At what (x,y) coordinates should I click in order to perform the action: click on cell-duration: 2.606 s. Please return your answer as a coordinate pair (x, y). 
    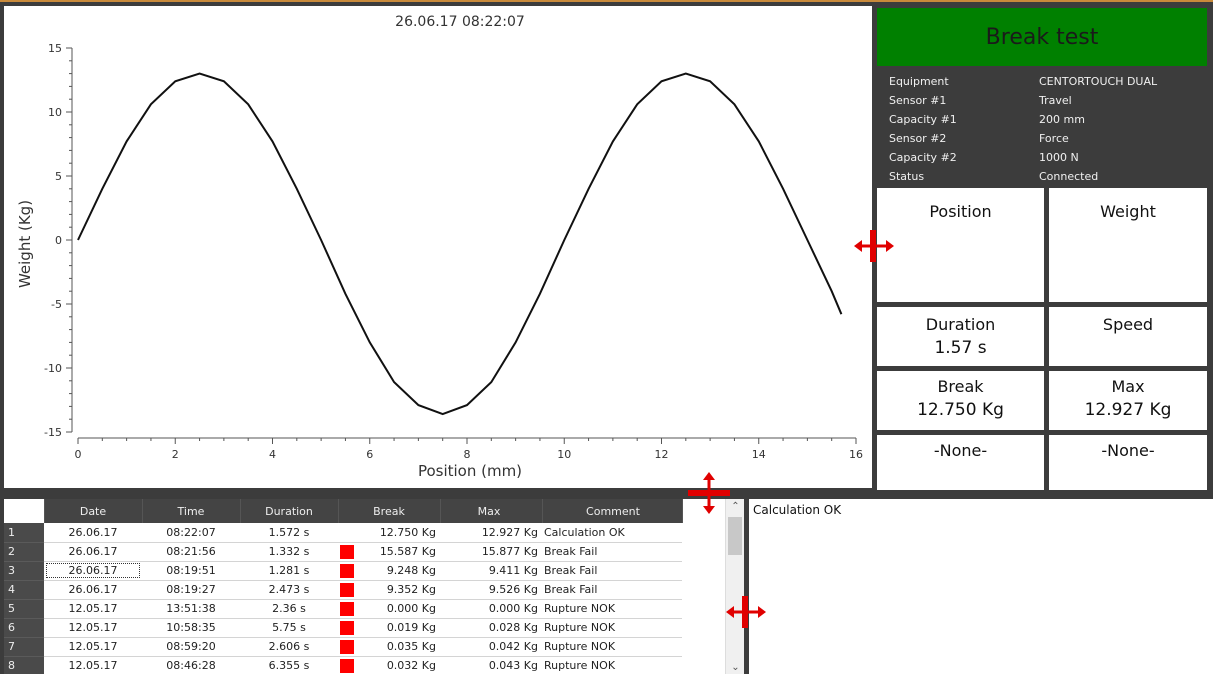
    Looking at the image, I should click on (289, 646).